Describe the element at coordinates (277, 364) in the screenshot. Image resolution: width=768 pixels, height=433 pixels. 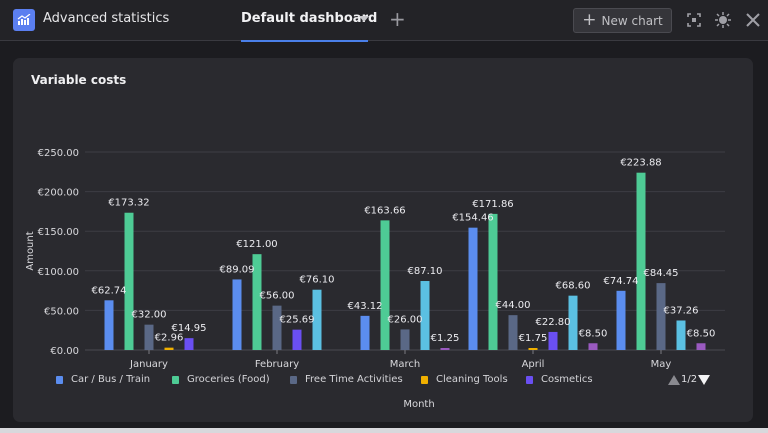
I see `x-tick-label: February` at that location.